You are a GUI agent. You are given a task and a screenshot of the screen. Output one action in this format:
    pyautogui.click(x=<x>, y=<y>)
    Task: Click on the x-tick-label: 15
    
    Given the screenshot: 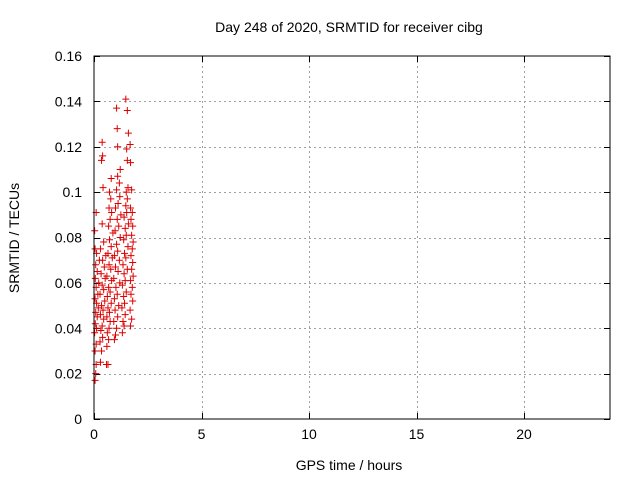 What is the action you would take?
    pyautogui.click(x=417, y=434)
    